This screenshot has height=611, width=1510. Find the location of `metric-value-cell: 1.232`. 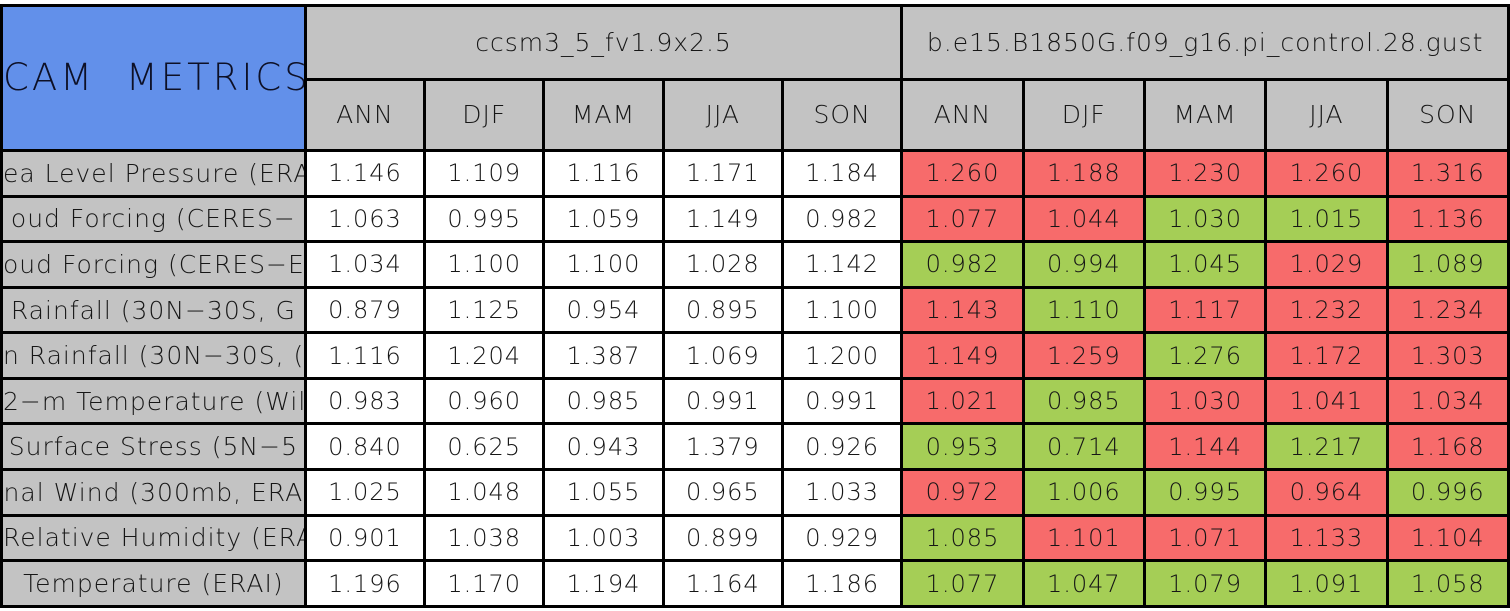

metric-value-cell: 1.232 is located at coordinates (1326, 310).